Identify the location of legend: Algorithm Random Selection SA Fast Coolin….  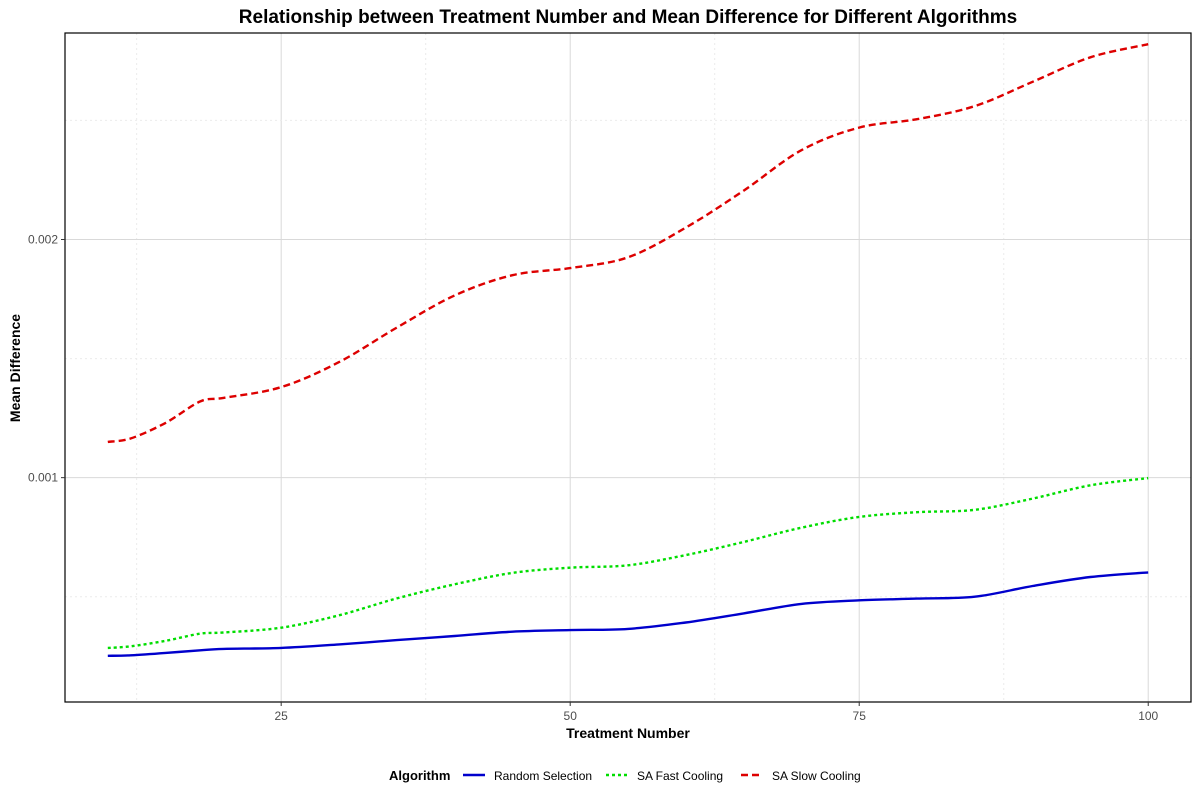
(625, 775).